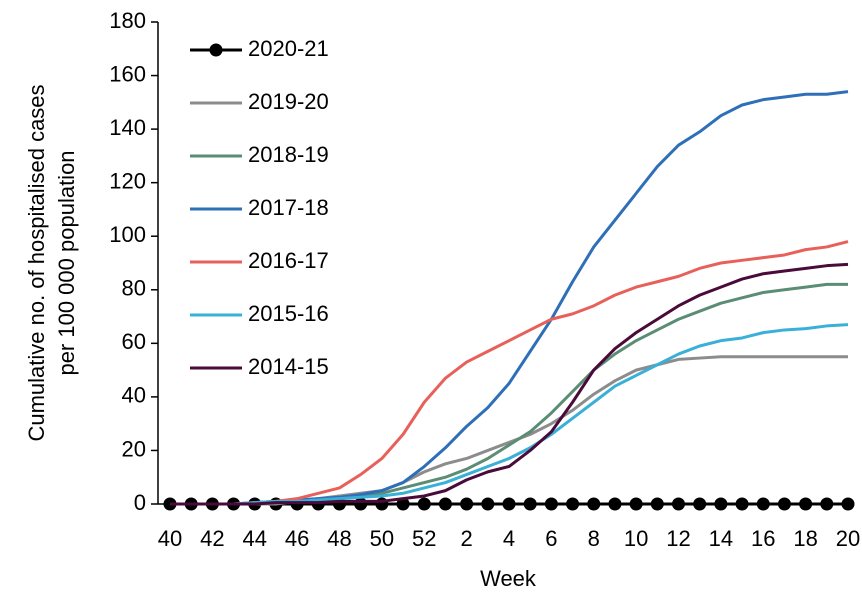 The image size is (862, 603). What do you see at coordinates (678, 538) in the screenshot?
I see `x-tick-label: 12` at bounding box center [678, 538].